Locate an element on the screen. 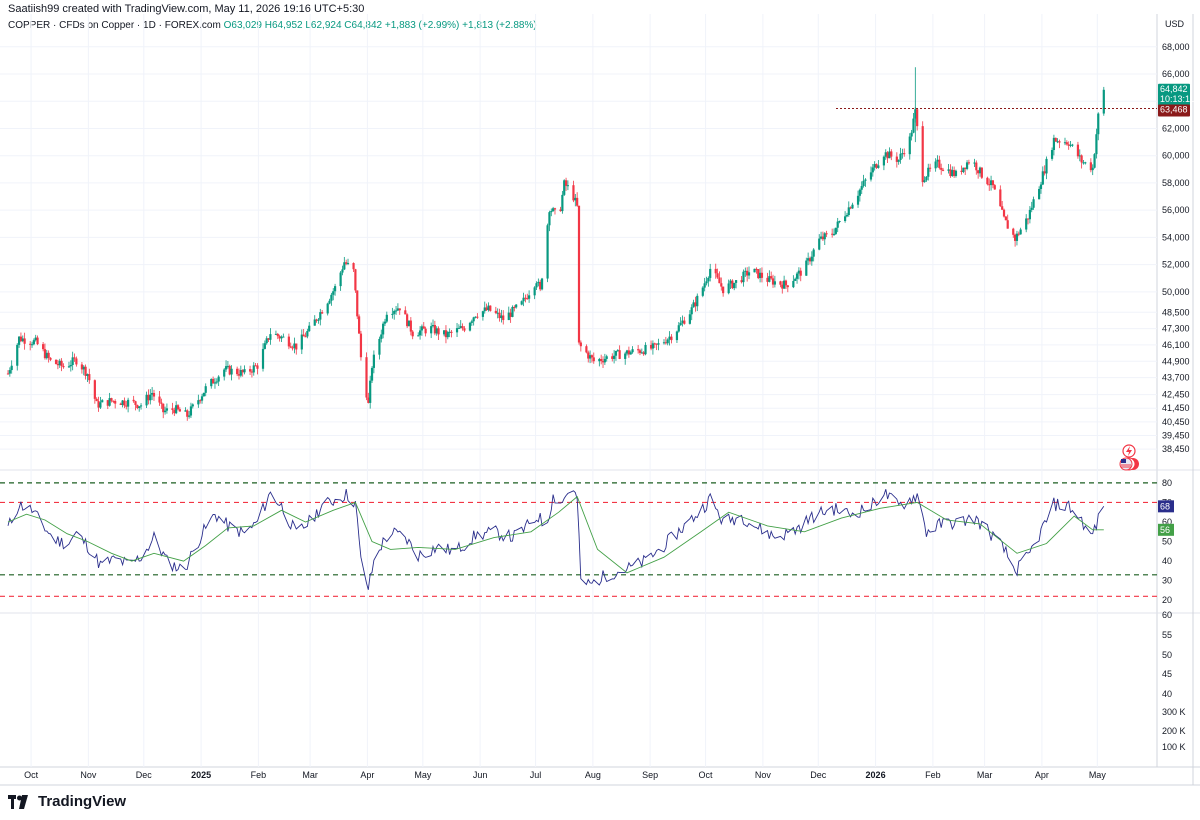 This screenshot has height=820, width=1200. price-tick-label: 41,450 is located at coordinates (1176, 408).